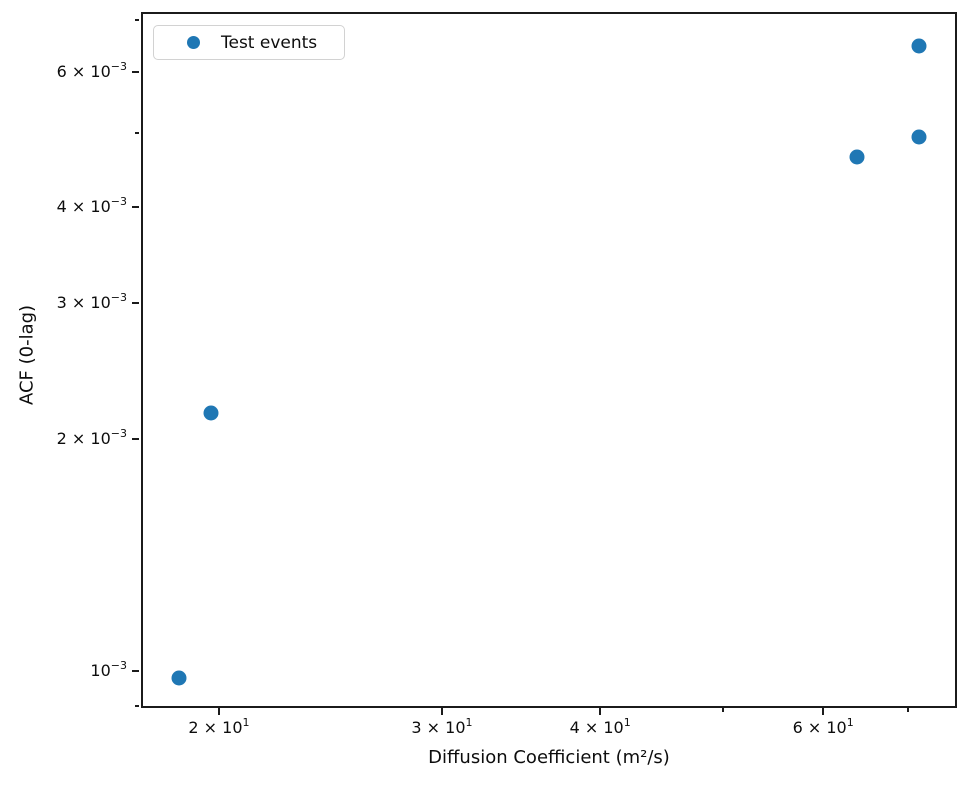 This screenshot has width=971, height=787. I want to click on legend-label: Test events, so click(269, 42).